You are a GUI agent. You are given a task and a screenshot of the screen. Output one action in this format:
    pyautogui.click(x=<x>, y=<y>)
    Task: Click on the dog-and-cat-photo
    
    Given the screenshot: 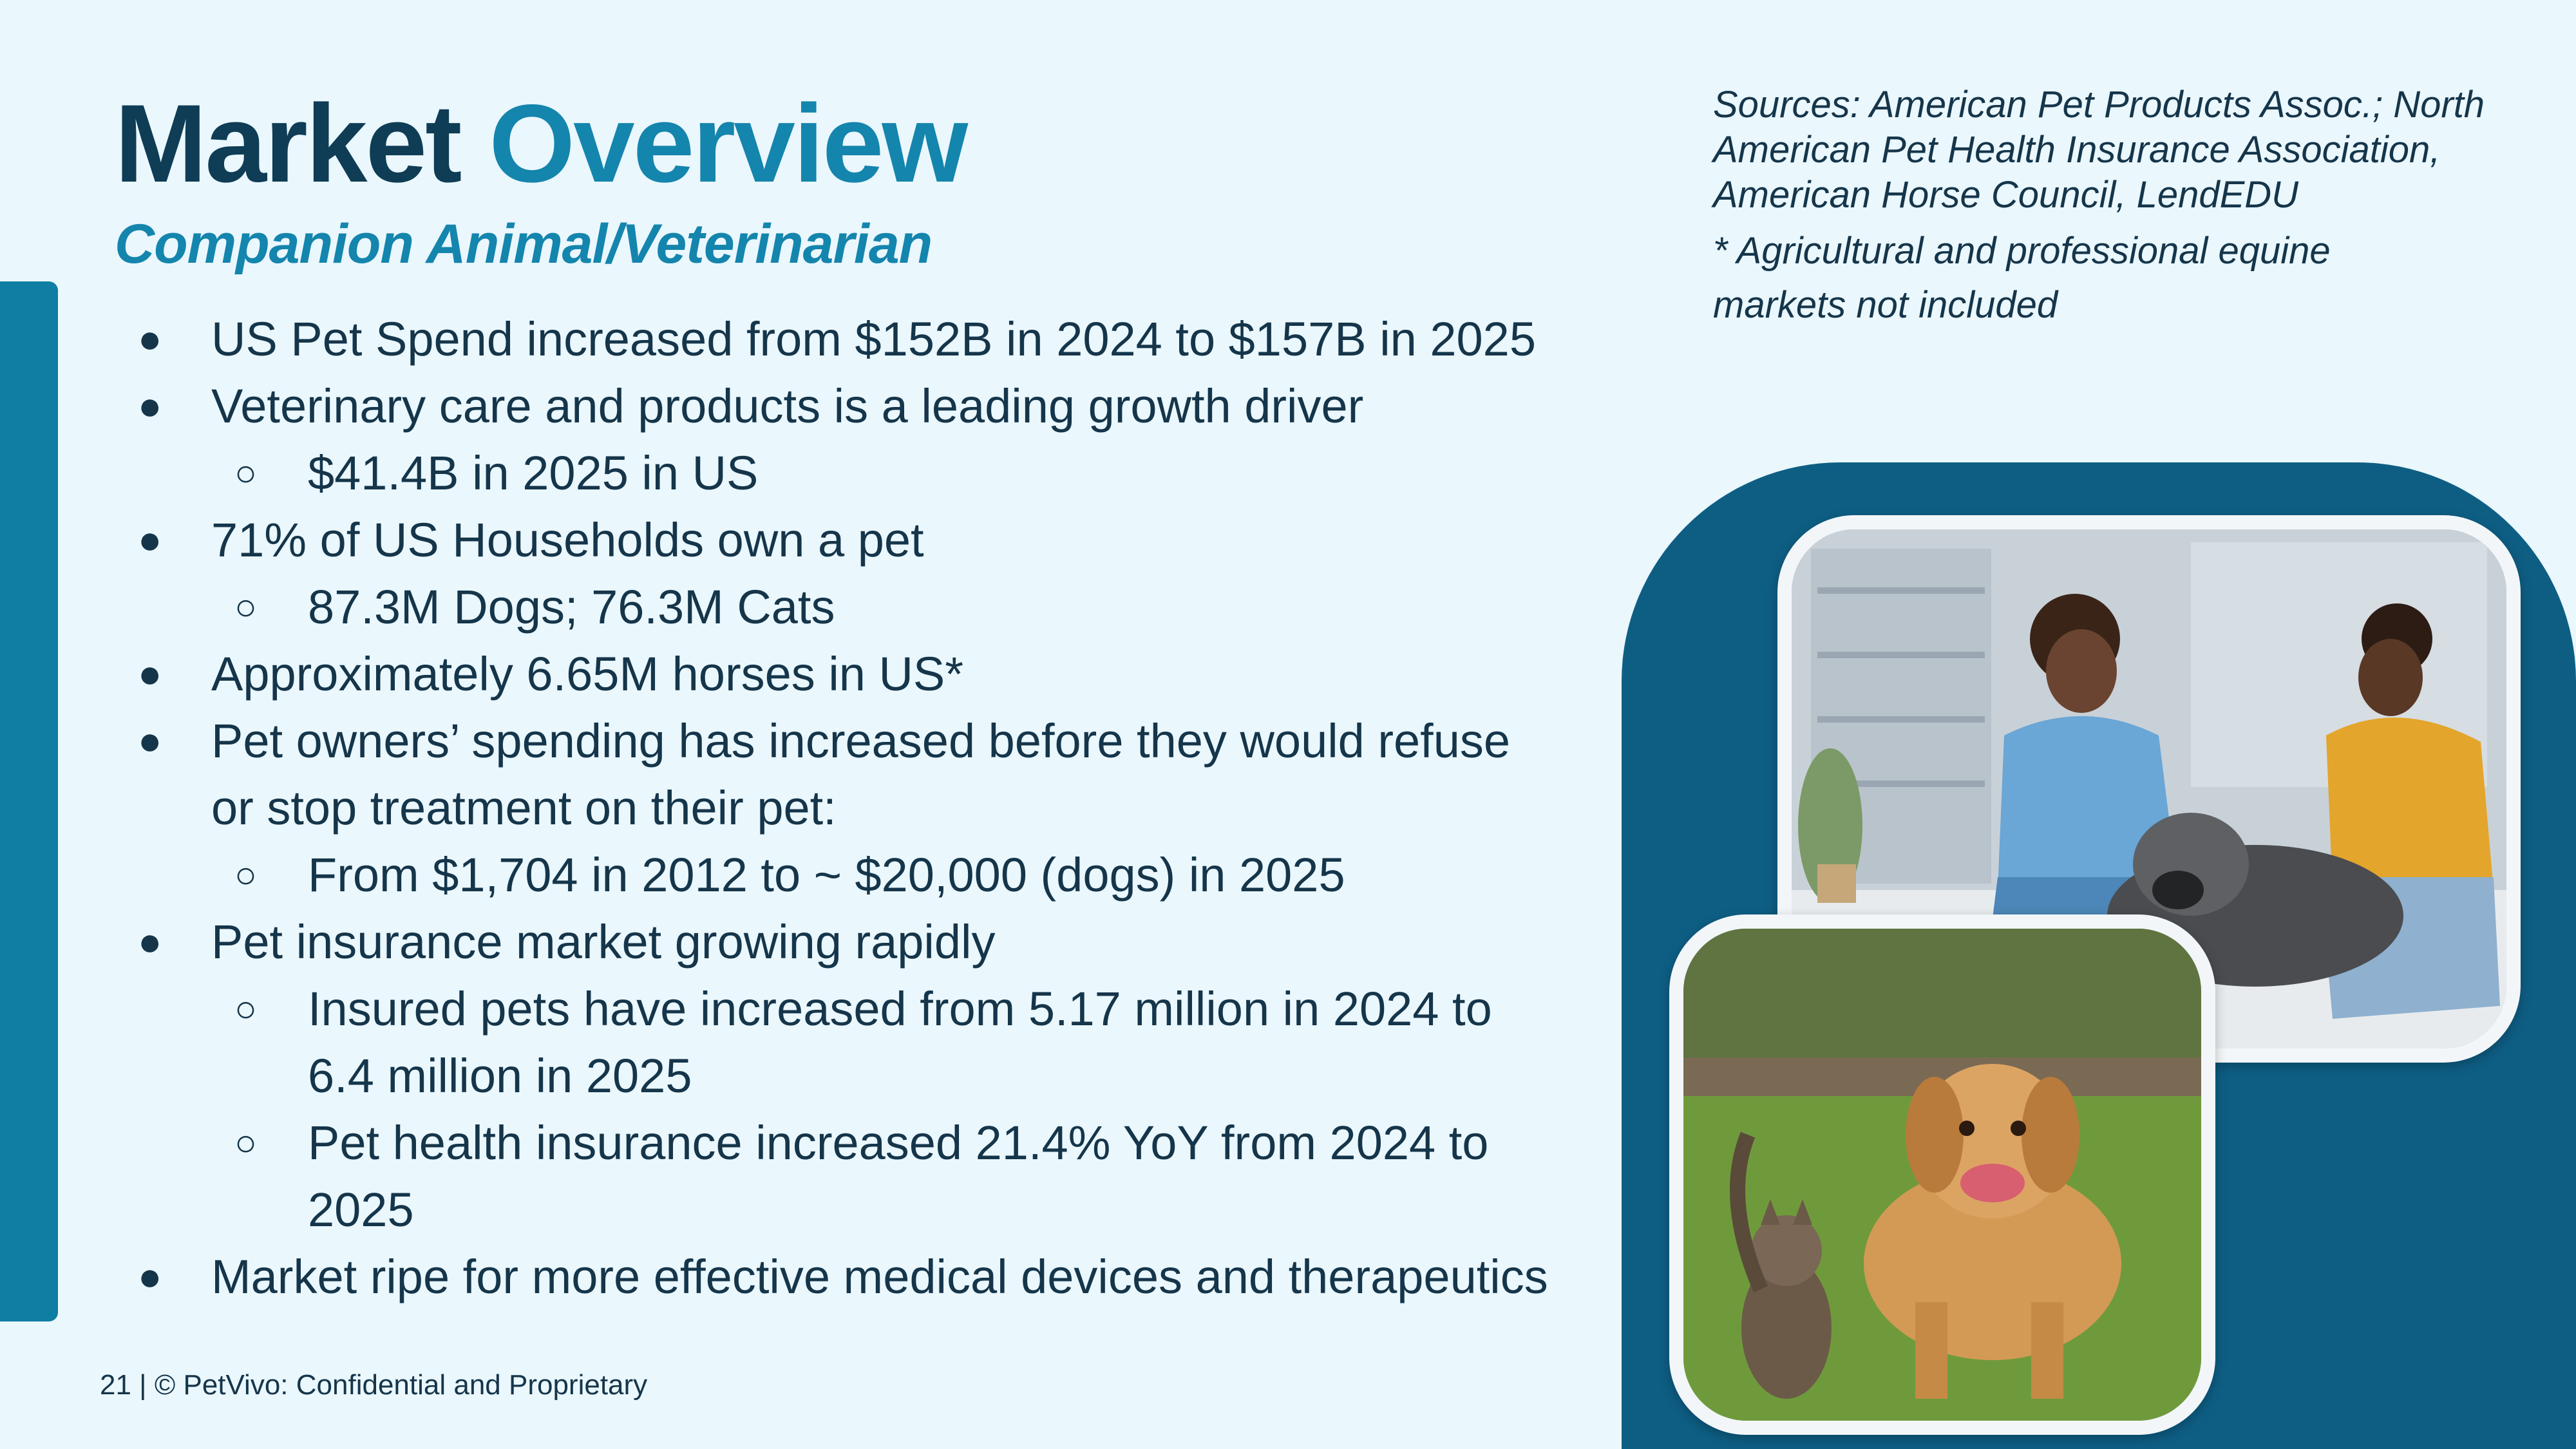 What is the action you would take?
    pyautogui.click(x=1942, y=1174)
    